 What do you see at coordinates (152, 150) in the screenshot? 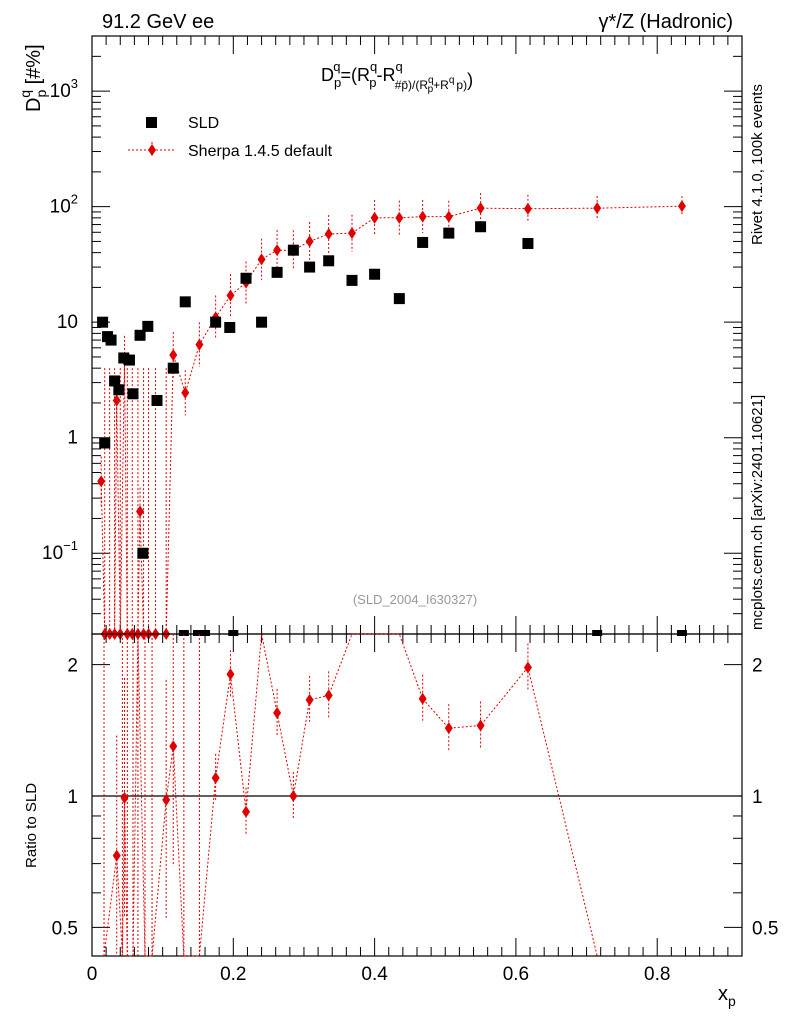
I see `legend-sherpa-marker` at bounding box center [152, 150].